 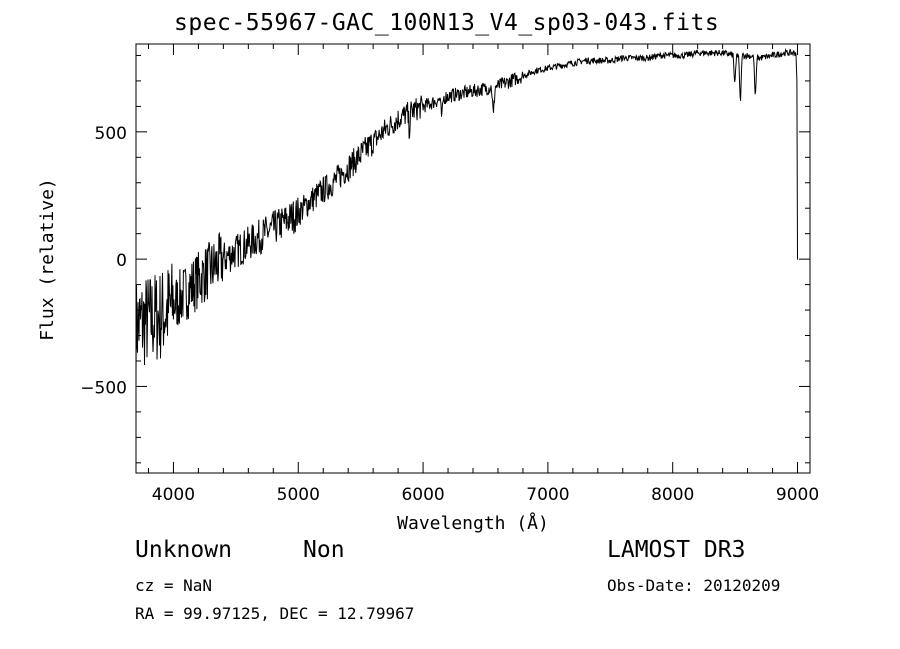 What do you see at coordinates (298, 495) in the screenshot?
I see `x-tick-label: 5000` at bounding box center [298, 495].